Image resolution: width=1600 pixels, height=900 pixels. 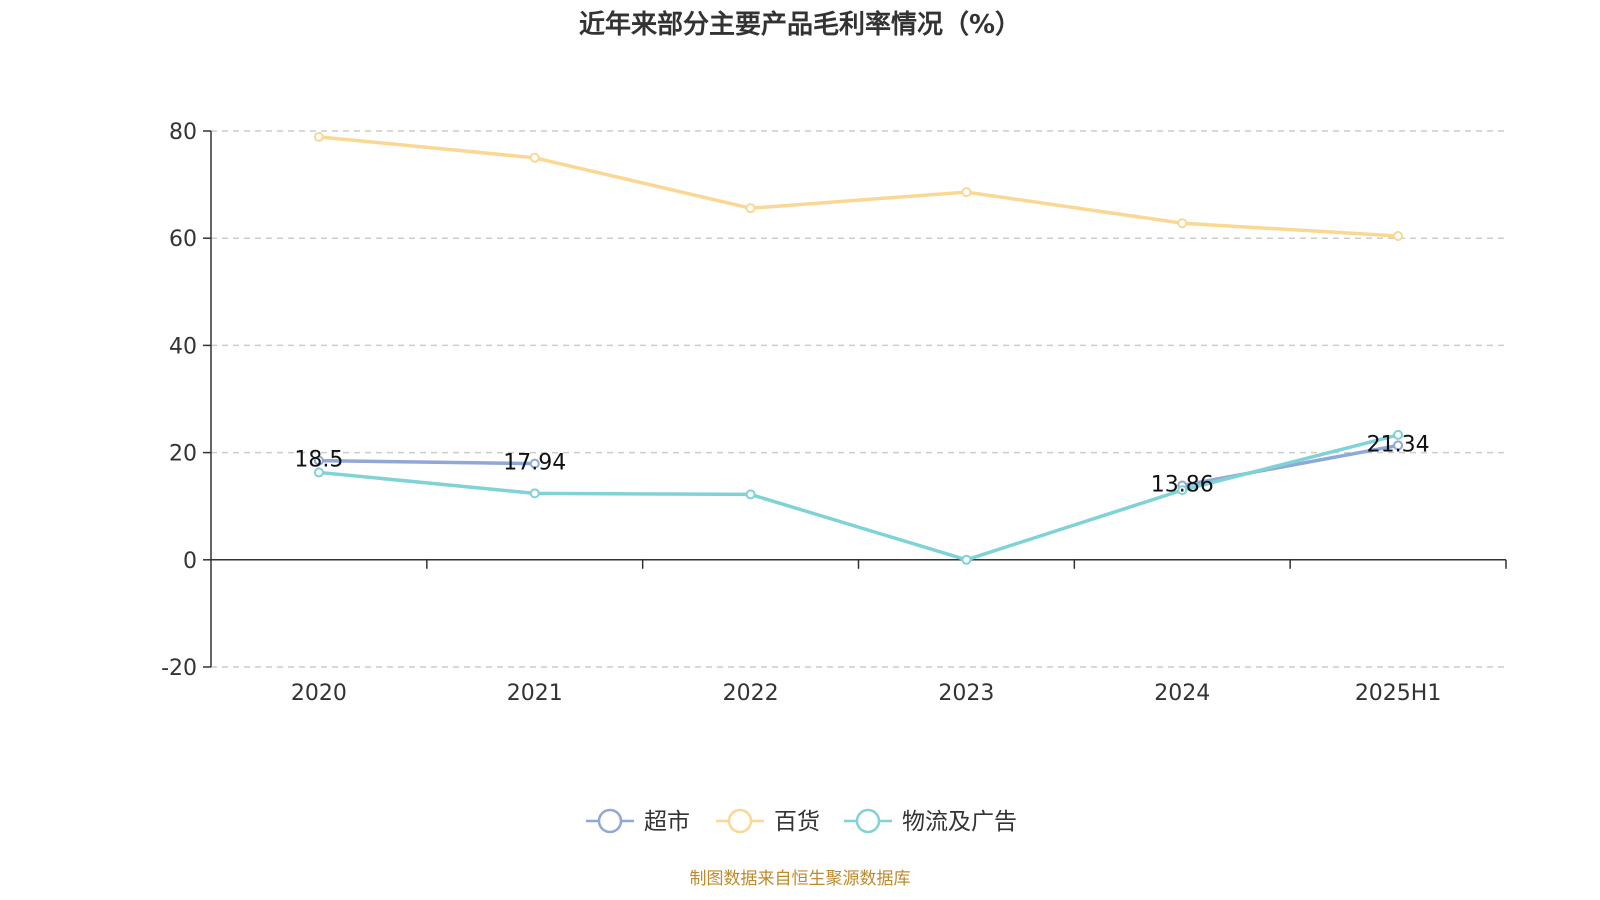 I want to click on chart-title: 近年来部分主要产品毛利率情况（%）, so click(x=800, y=24).